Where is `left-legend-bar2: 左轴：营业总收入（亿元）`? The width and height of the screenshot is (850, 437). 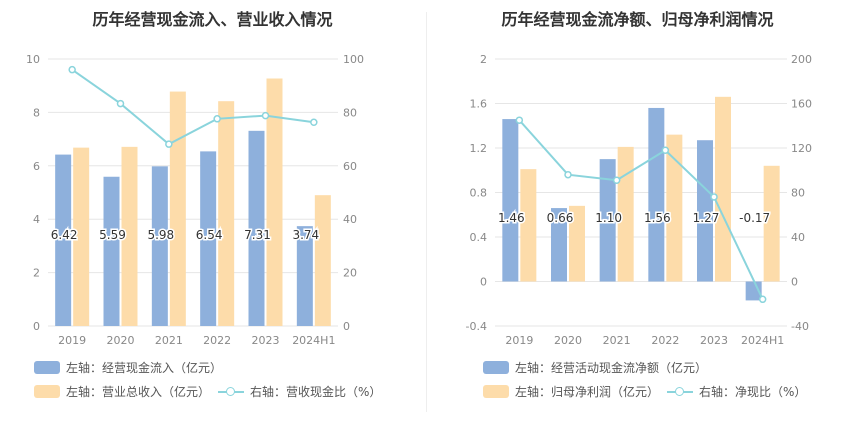
left-legend-bar2: 左轴：营业总收入（亿元） is located at coordinates (122, 391).